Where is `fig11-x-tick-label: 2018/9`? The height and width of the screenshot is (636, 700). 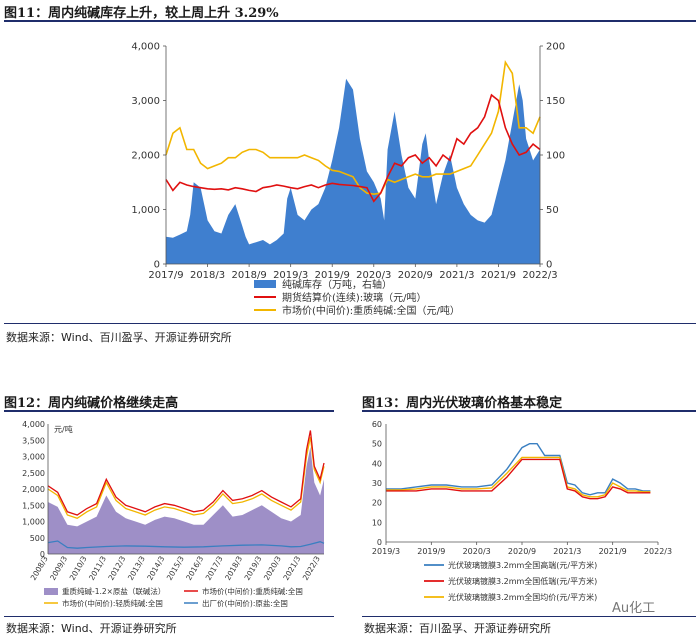 fig11-x-tick-label: 2018/9 is located at coordinates (249, 275).